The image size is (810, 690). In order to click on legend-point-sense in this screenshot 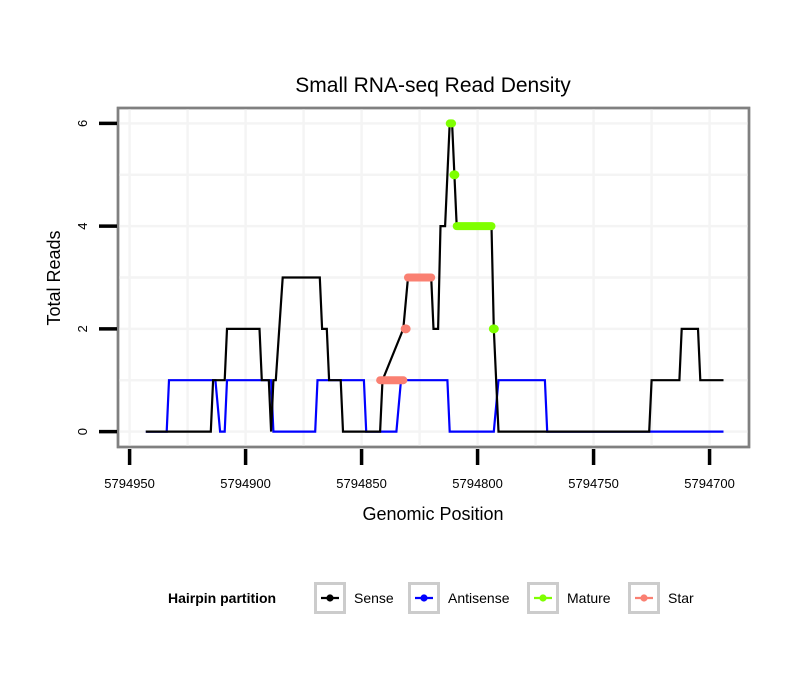, I will do `click(330, 598)`.